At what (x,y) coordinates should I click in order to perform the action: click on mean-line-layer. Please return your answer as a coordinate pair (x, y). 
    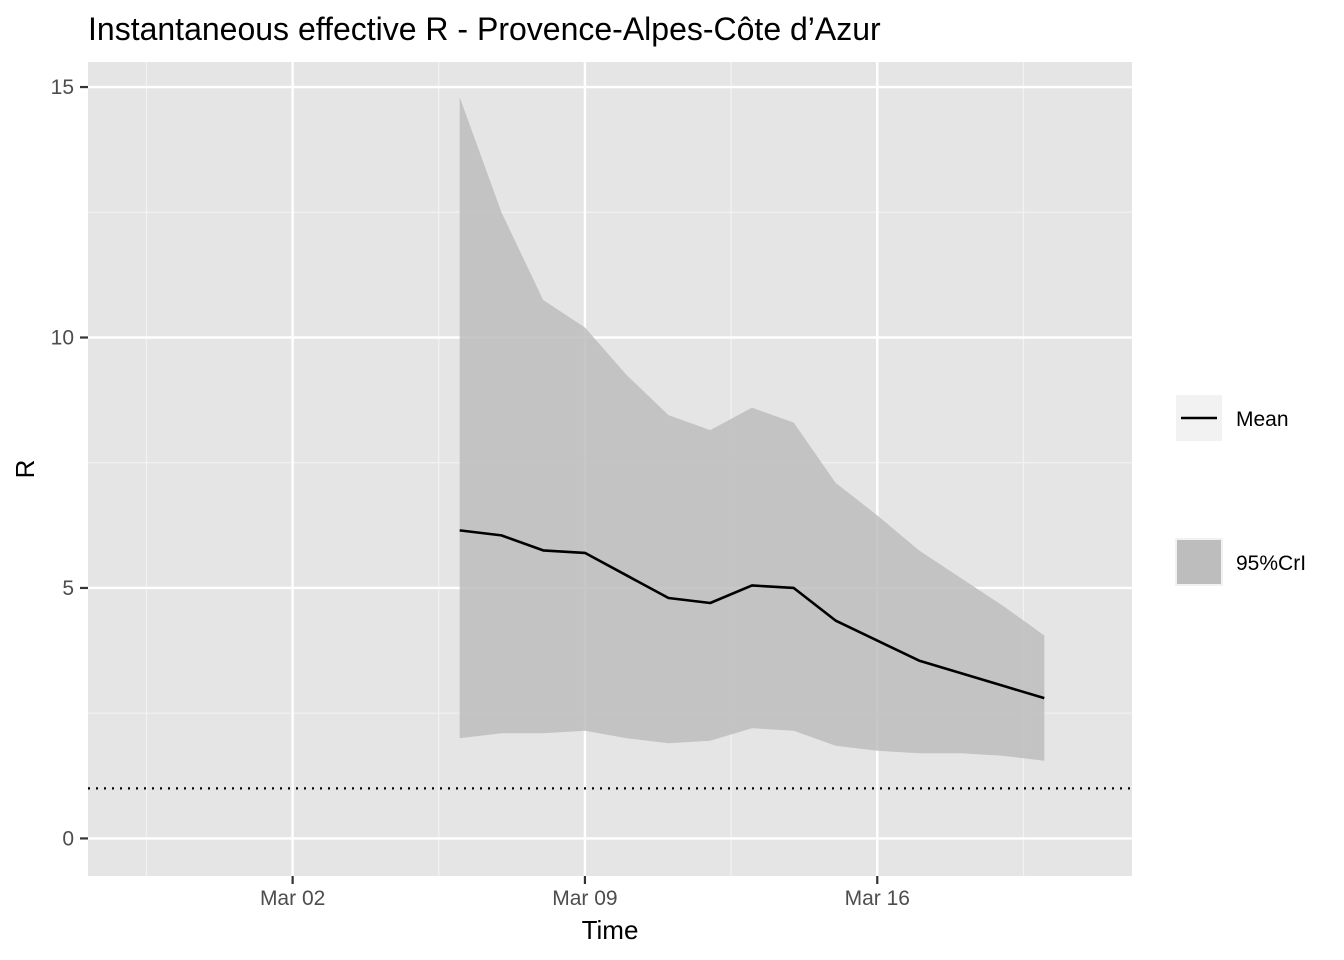
    Looking at the image, I should click on (752, 614).